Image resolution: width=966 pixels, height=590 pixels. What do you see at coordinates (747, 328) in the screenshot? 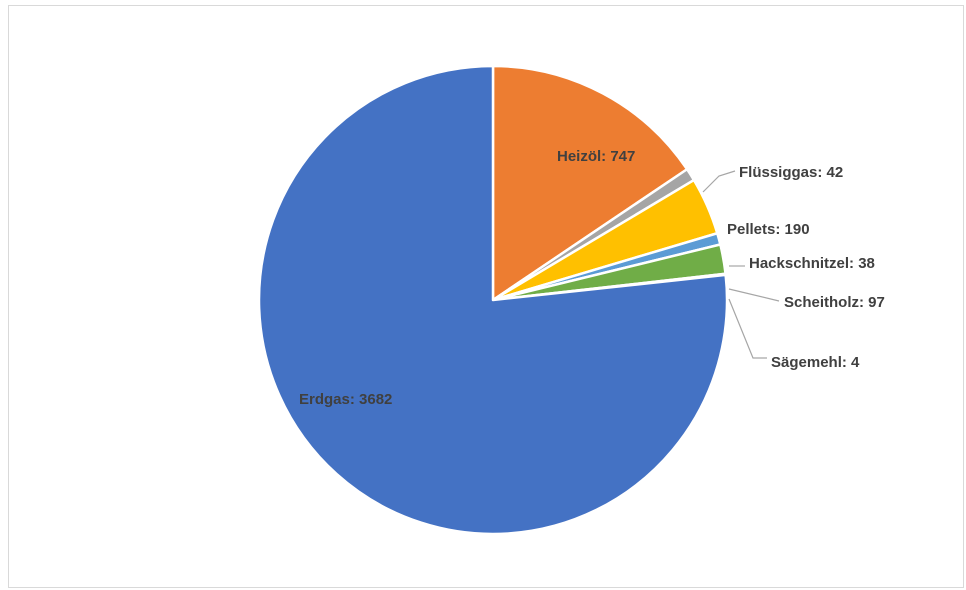
I see `leader-line-saegemehl` at bounding box center [747, 328].